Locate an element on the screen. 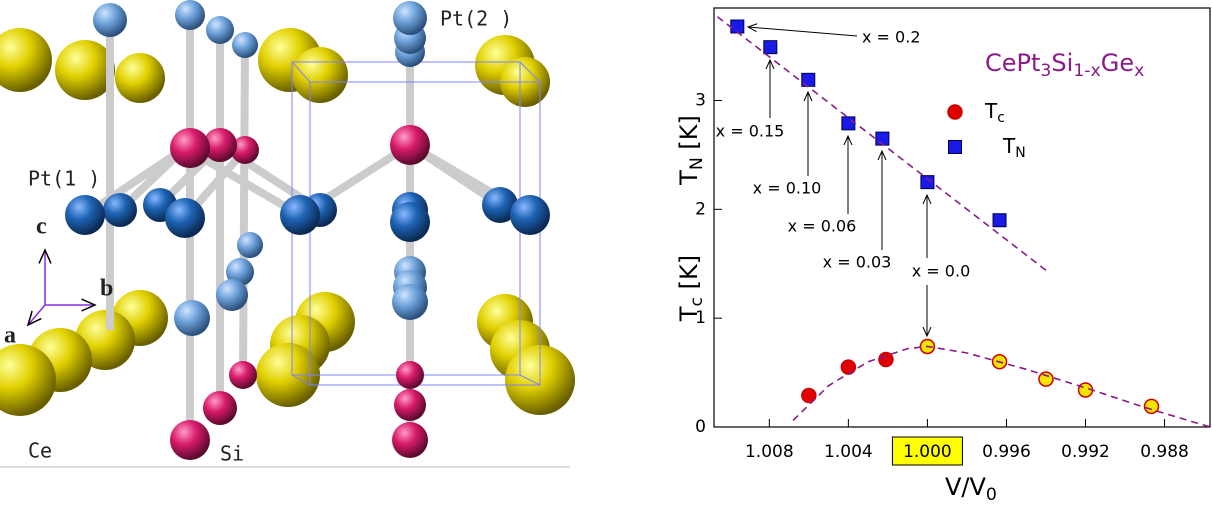 The image size is (1212, 507). magenta-atoms is located at coordinates (300, 292).